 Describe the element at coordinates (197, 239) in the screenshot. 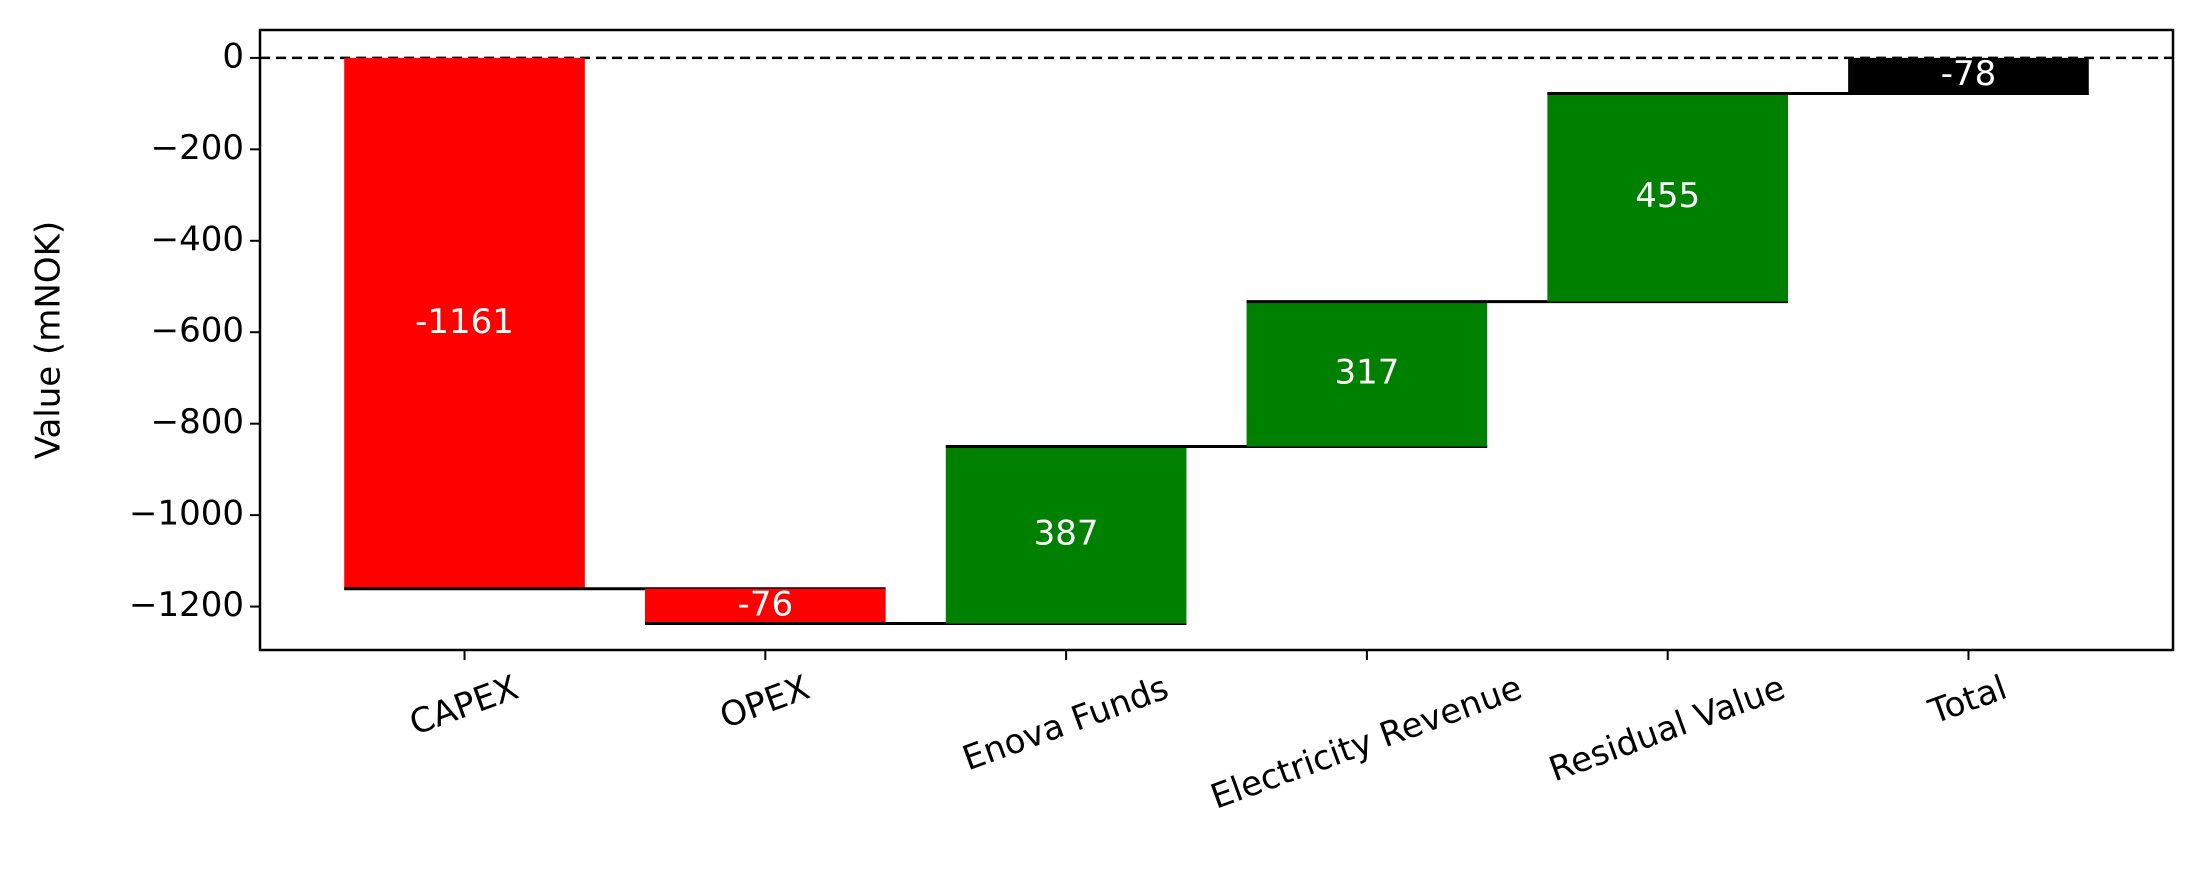

I see `y-tick-label: −400` at that location.